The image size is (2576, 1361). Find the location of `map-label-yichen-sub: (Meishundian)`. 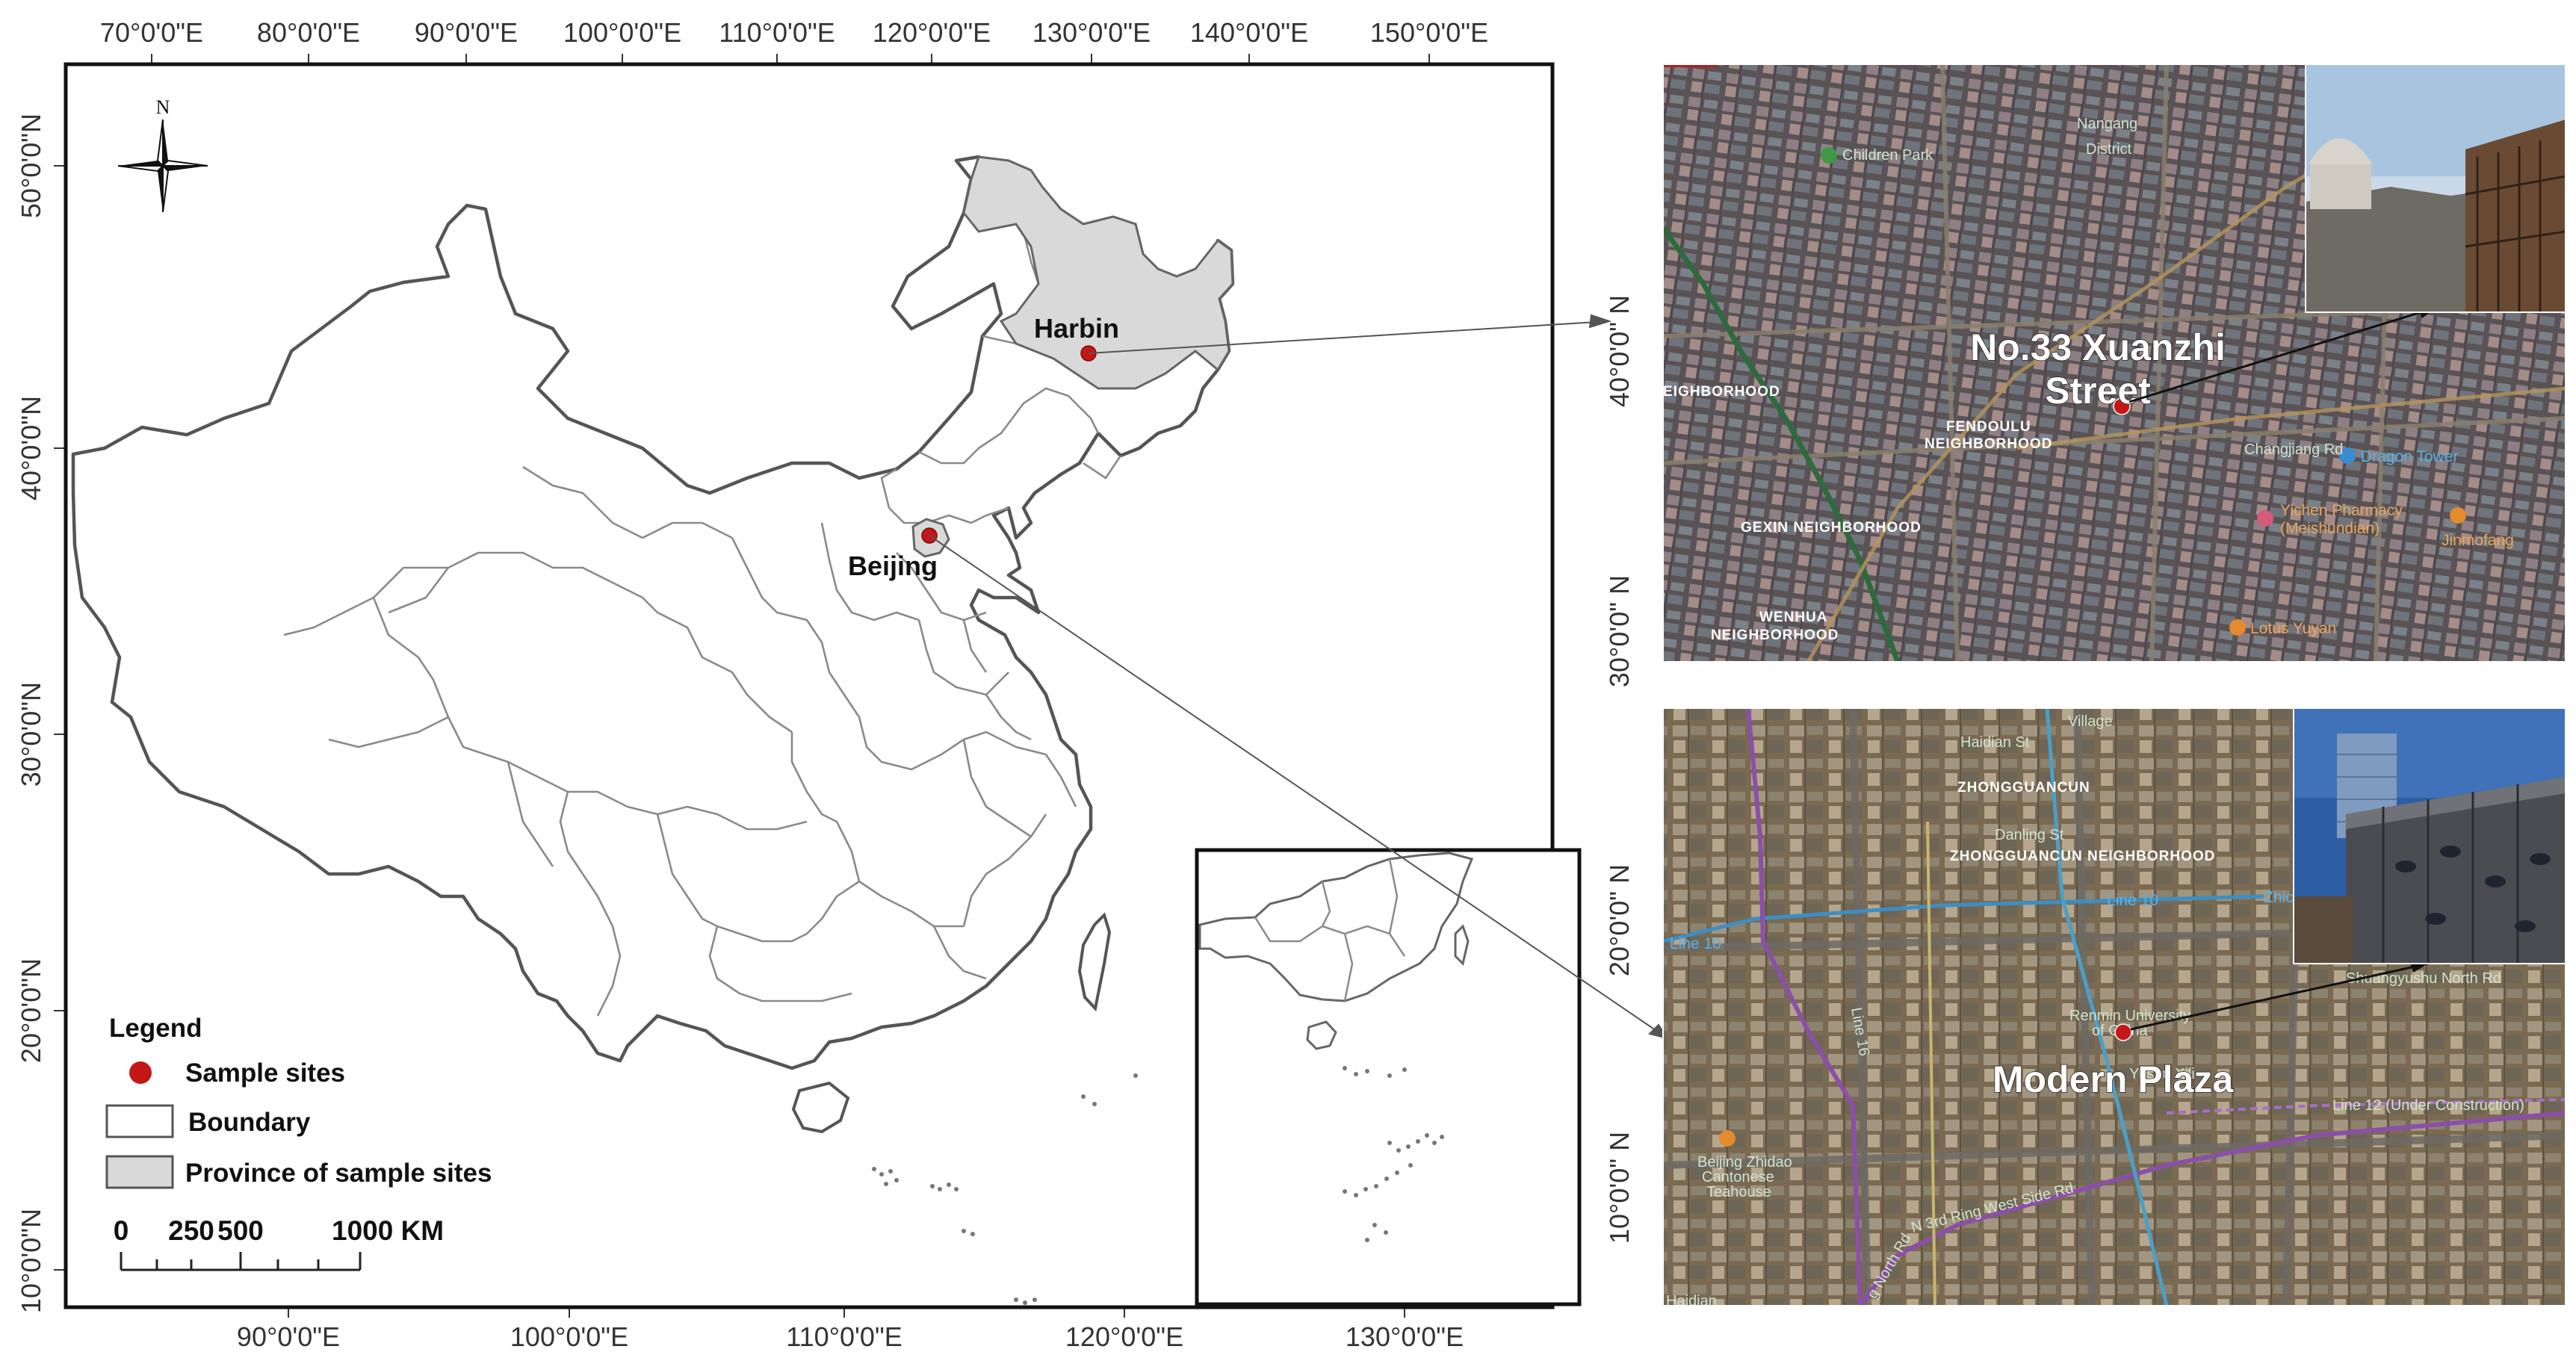

map-label-yichen-sub: (Meishundian) is located at coordinates (2330, 529).